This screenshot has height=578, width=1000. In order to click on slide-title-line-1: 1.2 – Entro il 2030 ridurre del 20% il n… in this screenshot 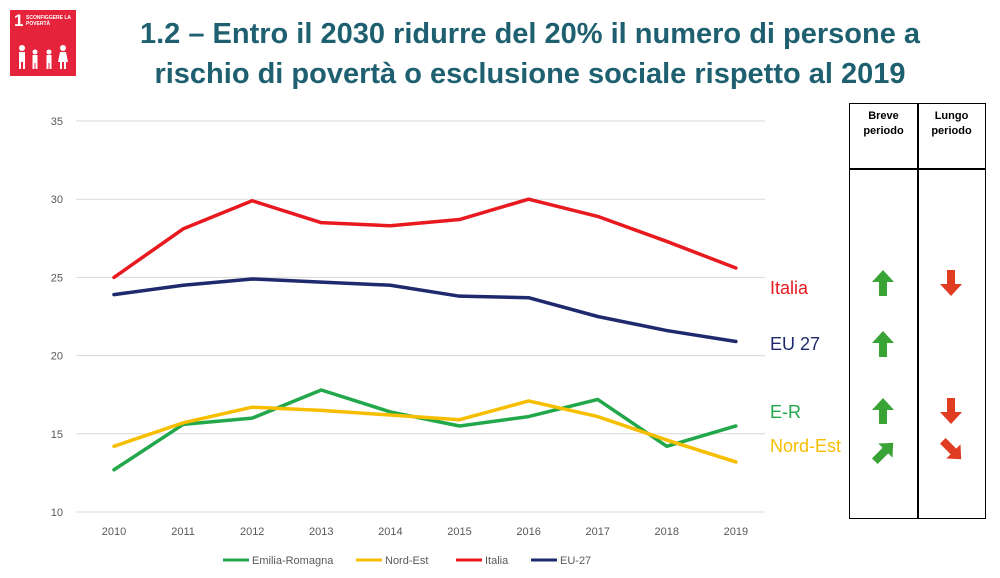, I will do `click(530, 34)`.